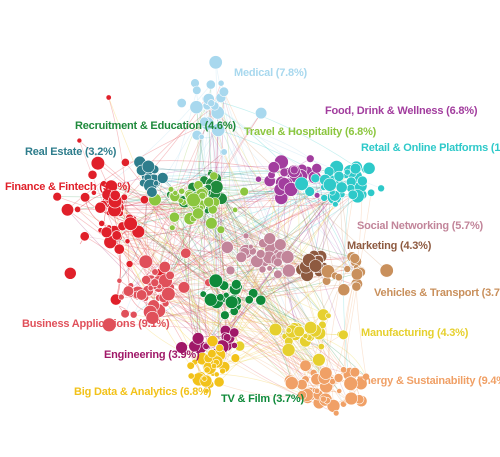  What do you see at coordinates (263, 399) in the screenshot?
I see `cluster-label-tvfilm: TV & Film (3.7%)` at bounding box center [263, 399].